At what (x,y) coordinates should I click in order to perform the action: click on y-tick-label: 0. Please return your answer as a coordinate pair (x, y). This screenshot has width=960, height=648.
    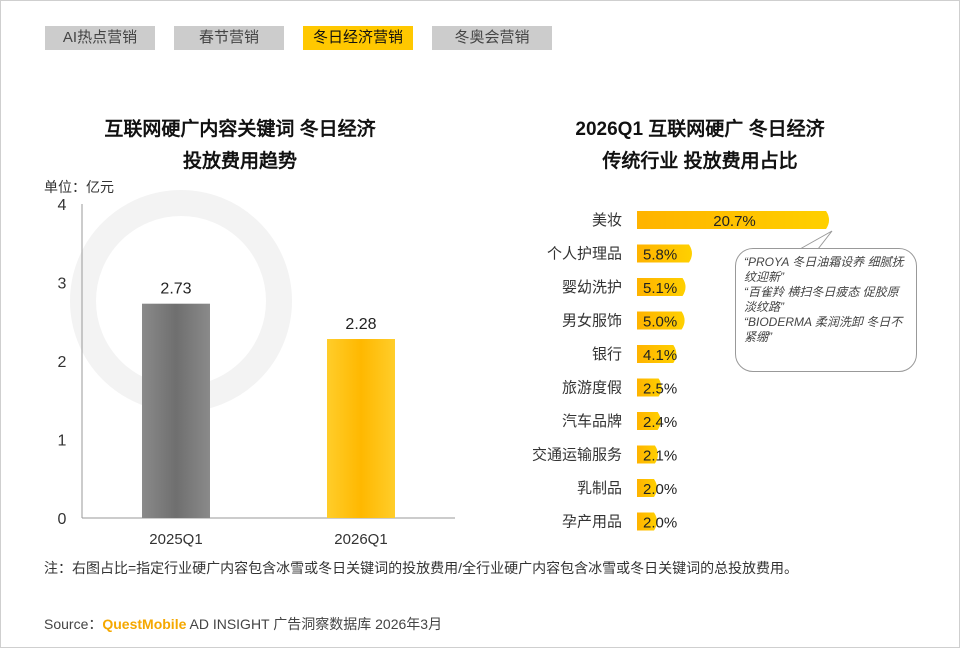
    Looking at the image, I should click on (62, 519).